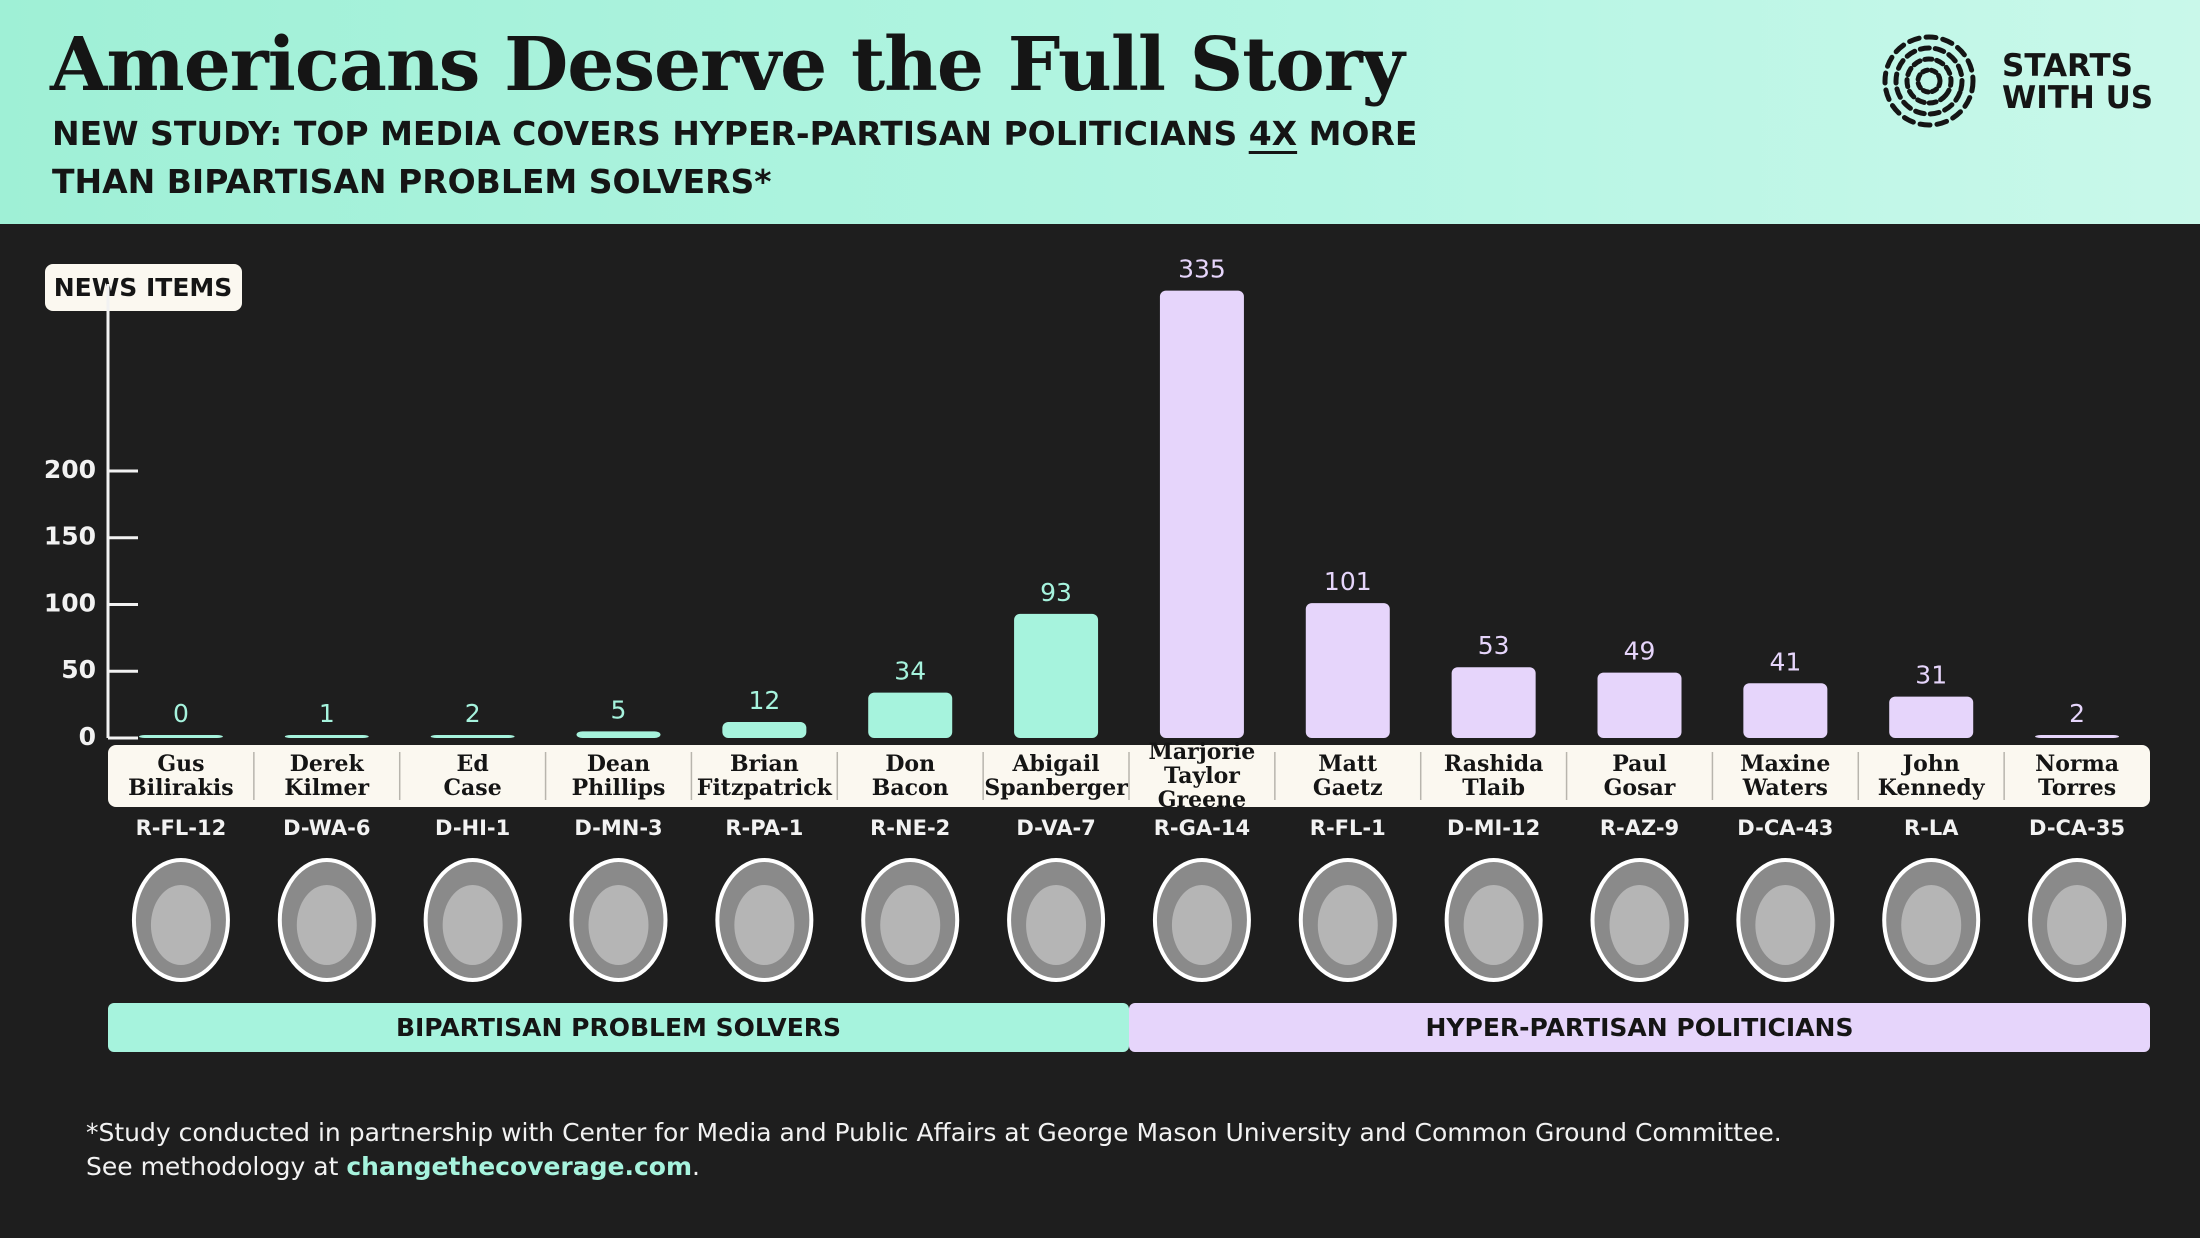 The width and height of the screenshot is (2200, 1238). I want to click on value-label: 5, so click(619, 709).